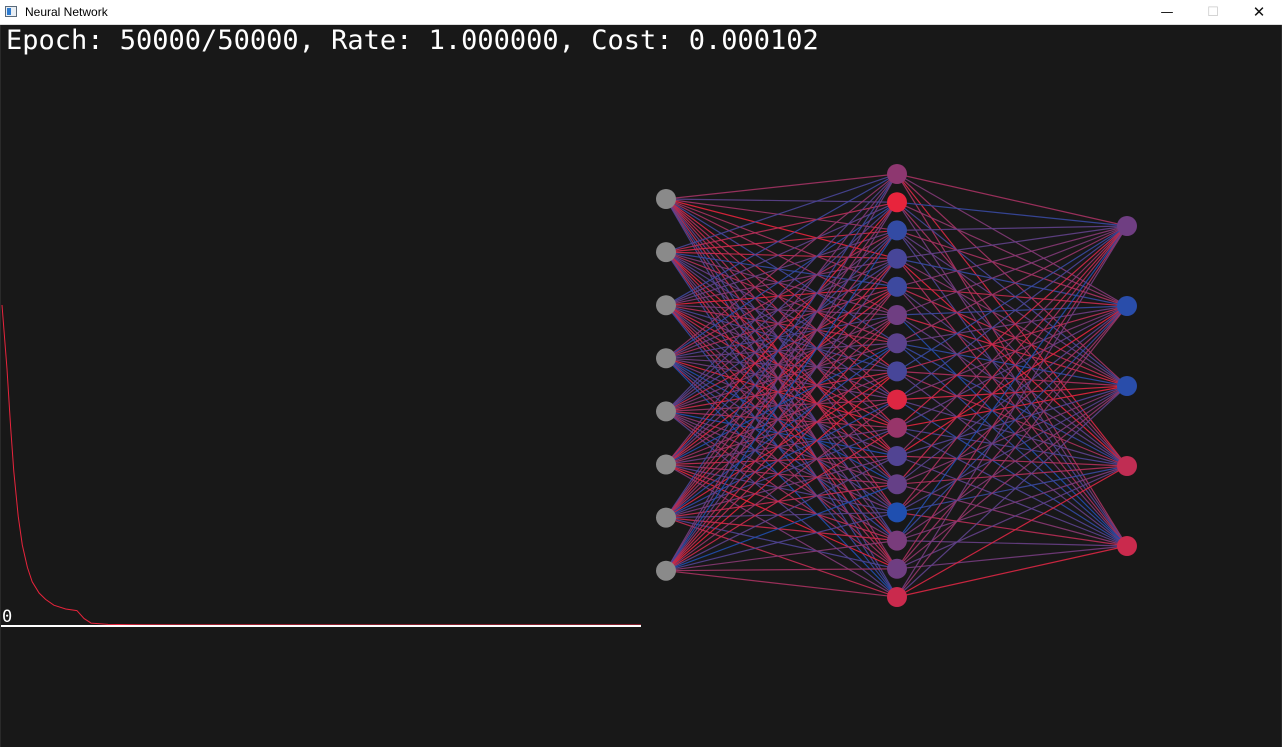 This screenshot has height=747, width=1282. I want to click on maximize-button: ☐, so click(1213, 12).